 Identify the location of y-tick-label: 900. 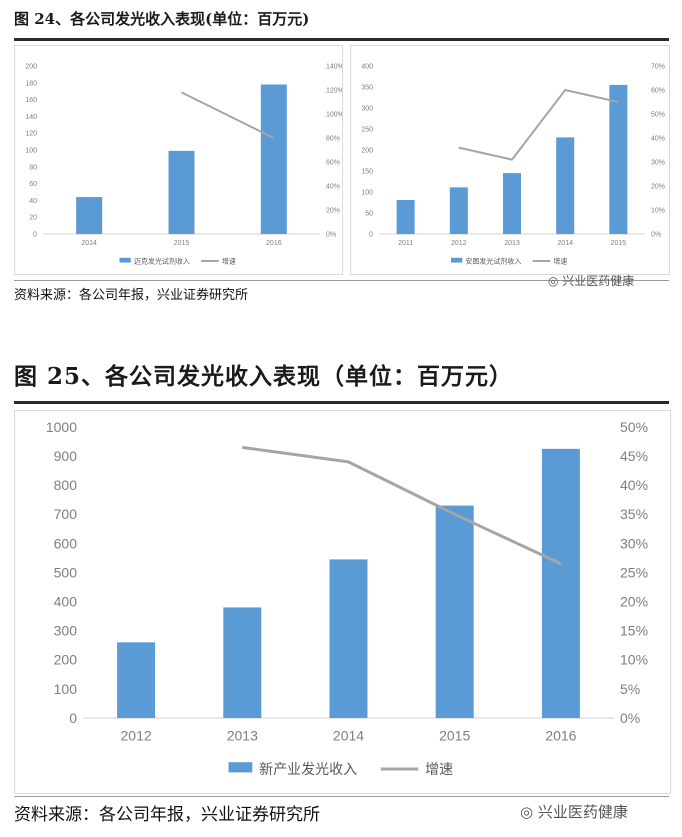
(66, 456).